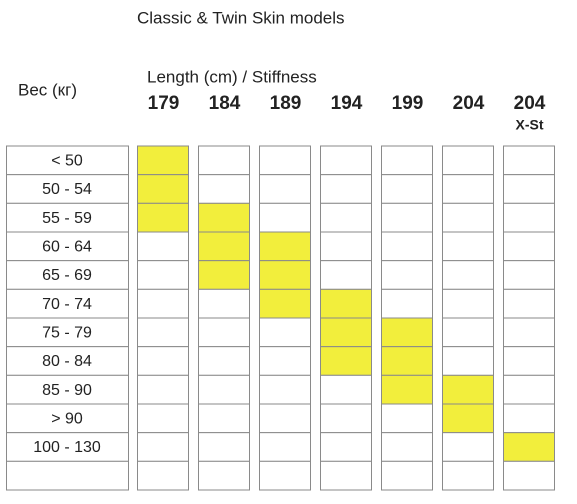 The width and height of the screenshot is (577, 504). I want to click on length-header: 184, so click(225, 103).